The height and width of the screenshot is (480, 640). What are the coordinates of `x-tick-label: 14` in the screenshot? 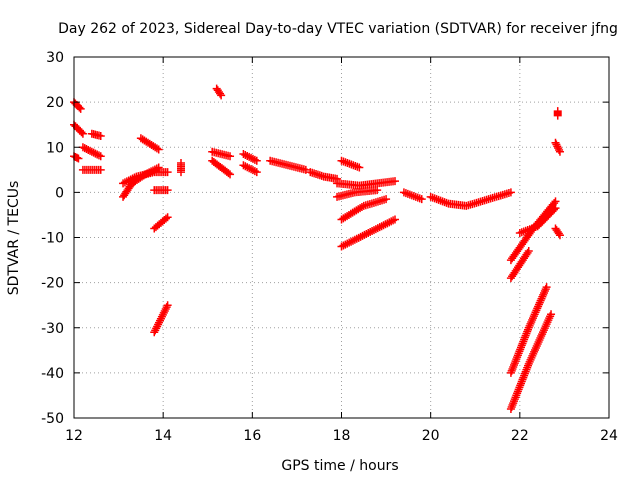 It's located at (163, 436).